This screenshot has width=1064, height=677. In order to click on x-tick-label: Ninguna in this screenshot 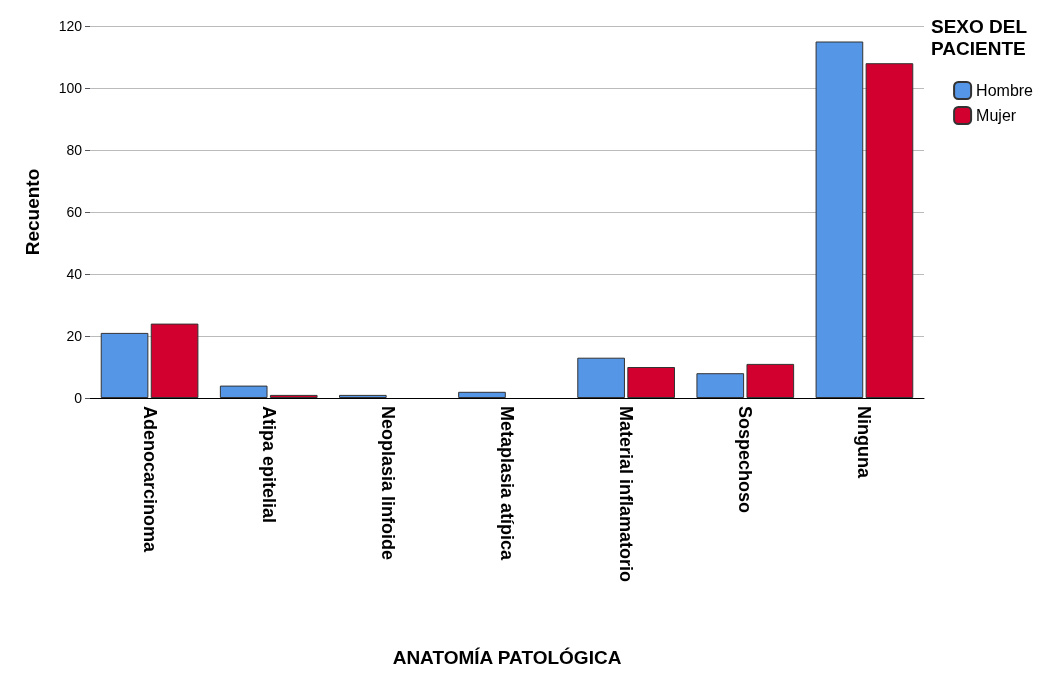, I will do `click(864, 442)`.